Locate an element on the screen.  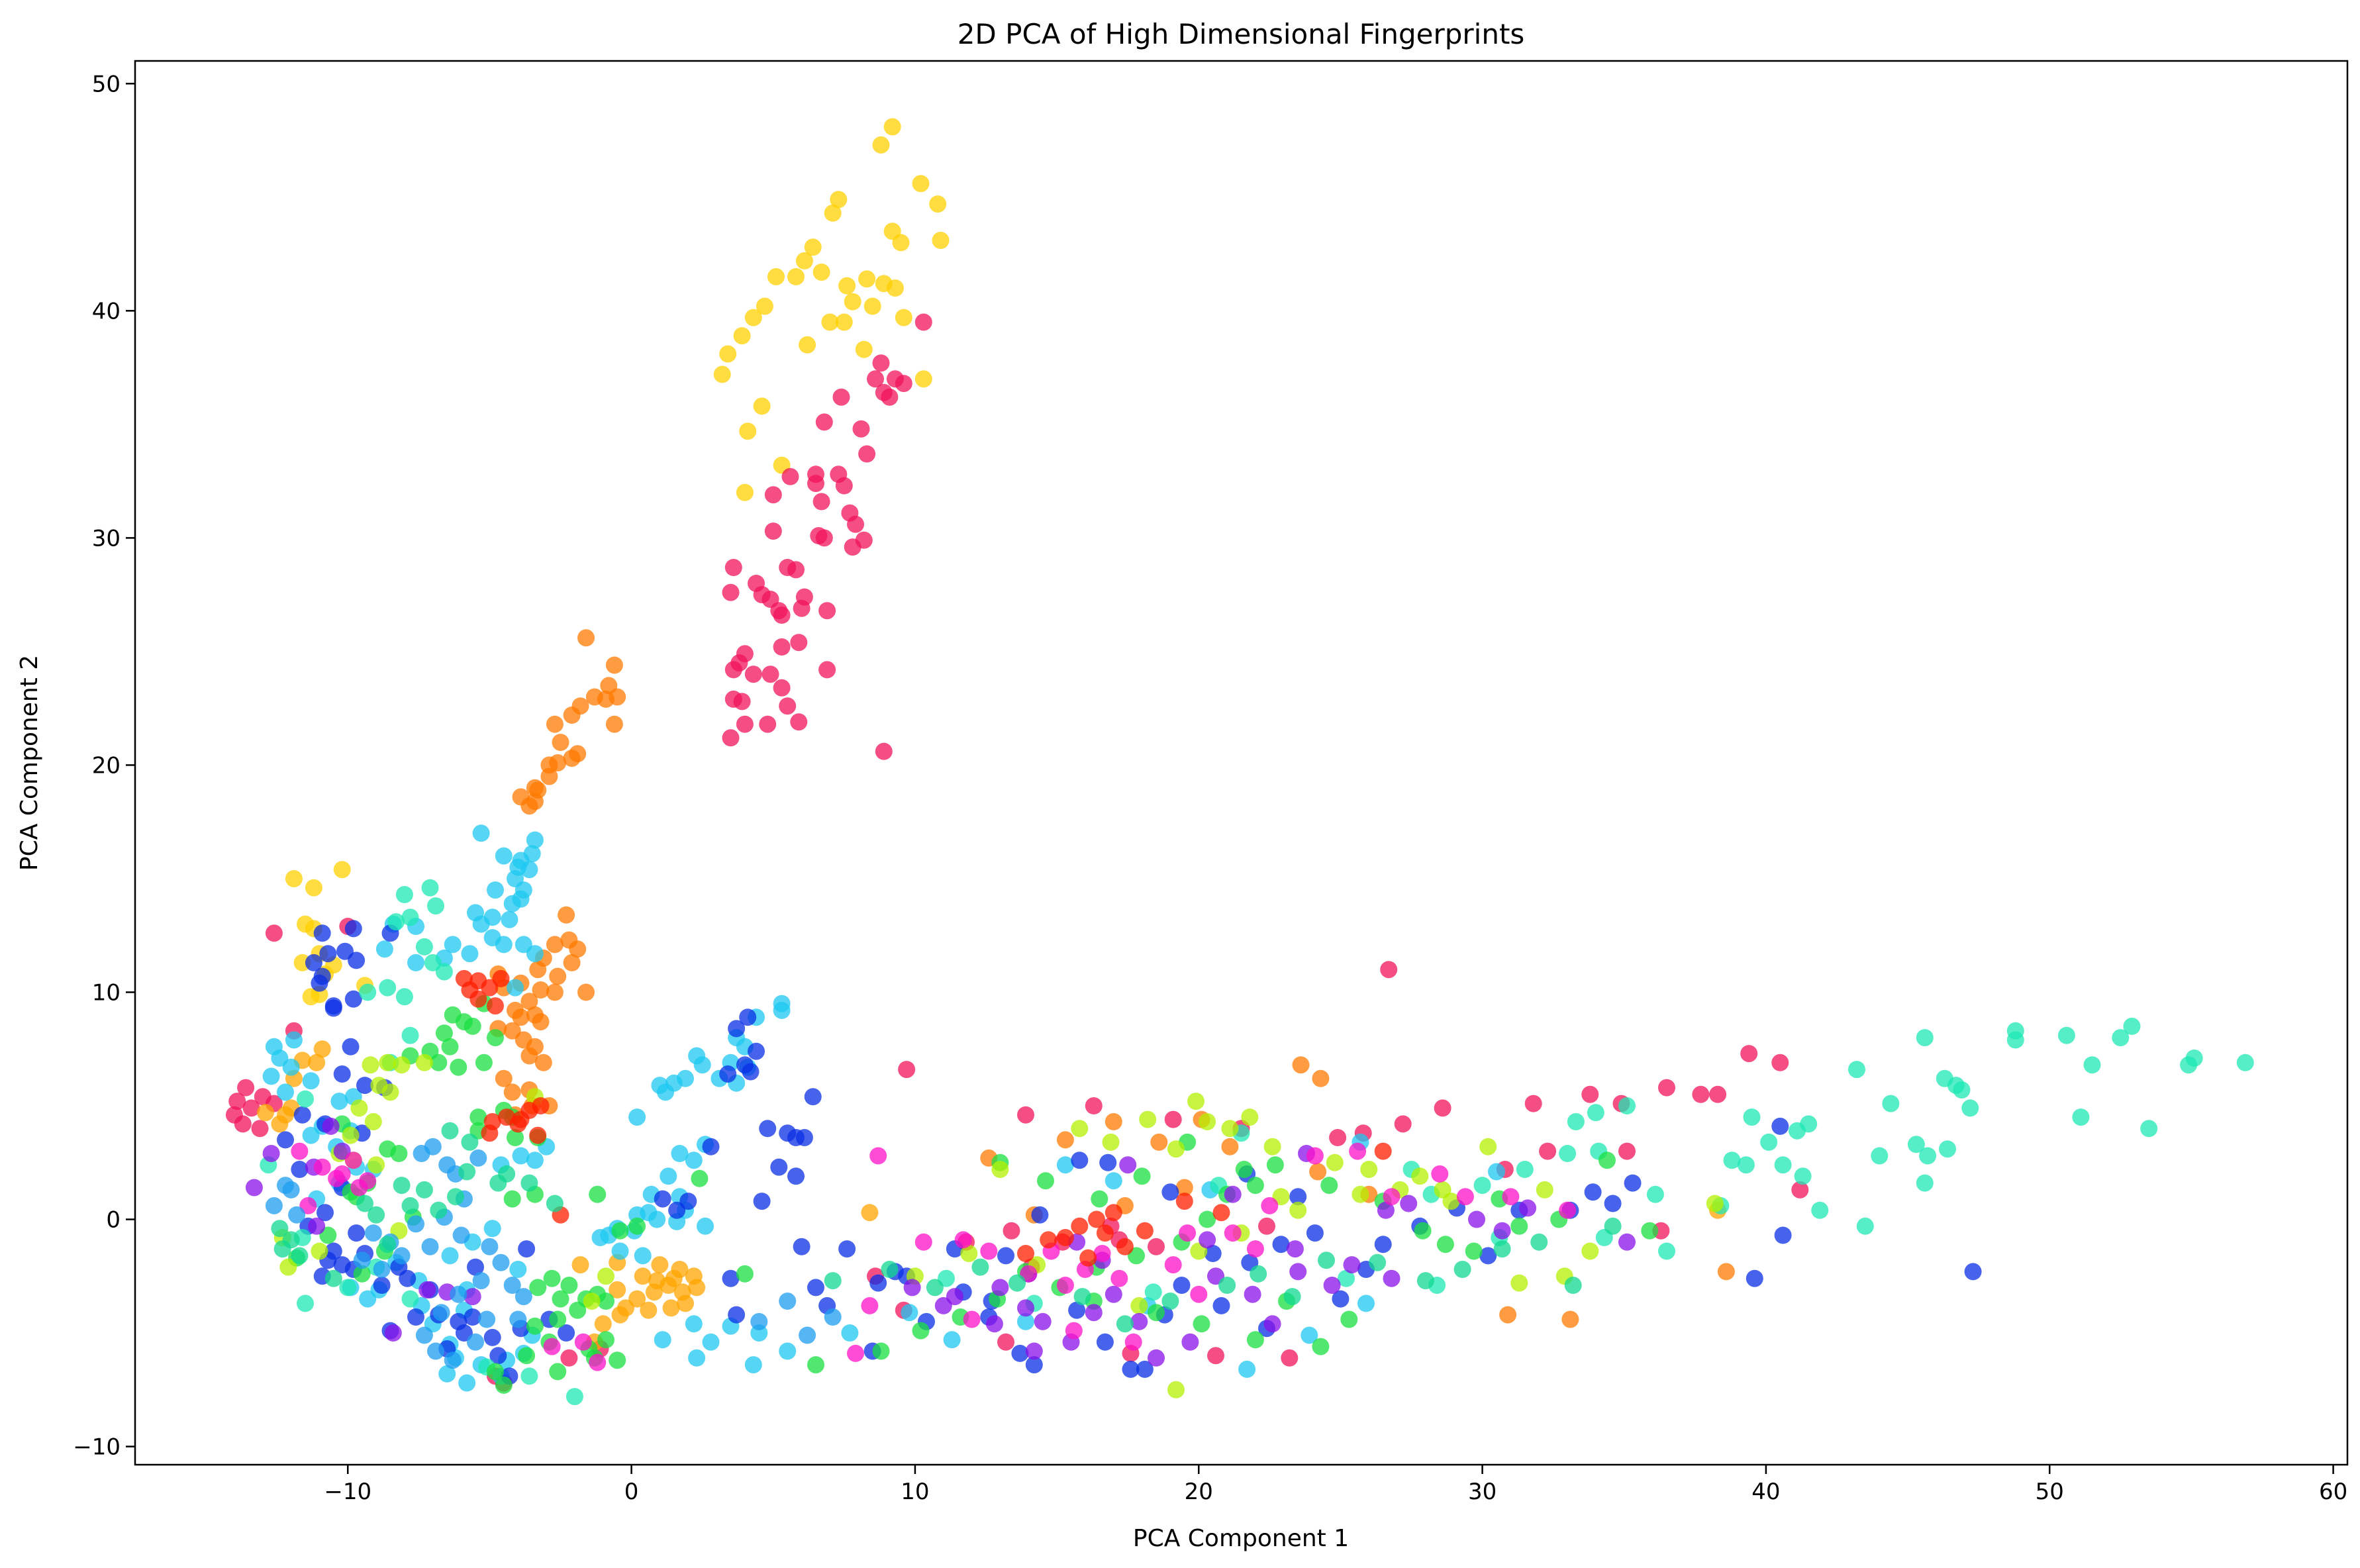
y-tick-label: 40 is located at coordinates (106, 311).